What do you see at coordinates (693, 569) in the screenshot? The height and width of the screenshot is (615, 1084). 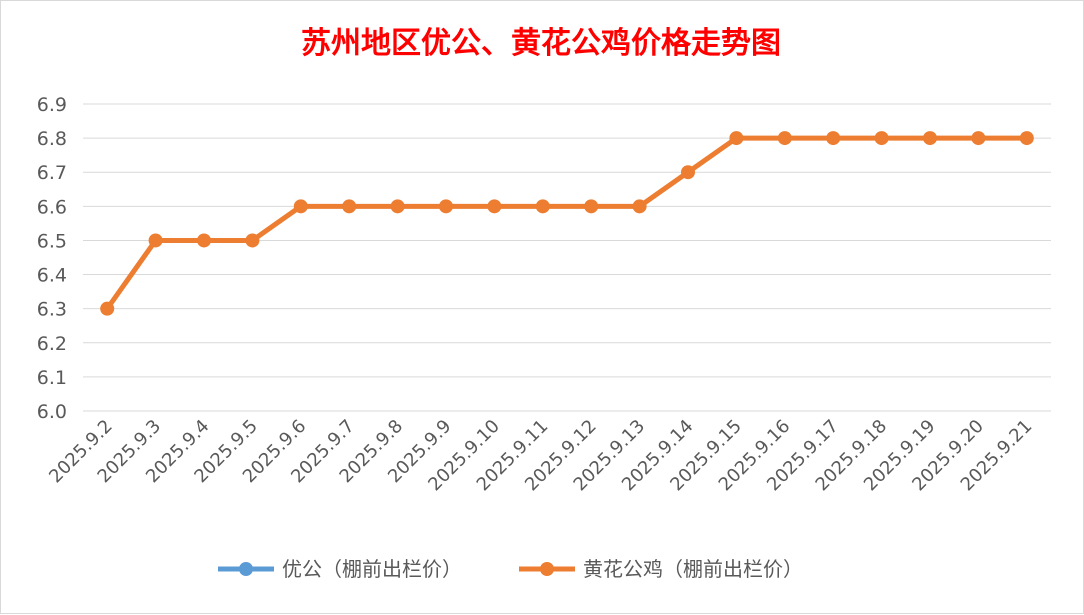 I see `legend-label: 黄花公鸡（棚前出栏价）` at bounding box center [693, 569].